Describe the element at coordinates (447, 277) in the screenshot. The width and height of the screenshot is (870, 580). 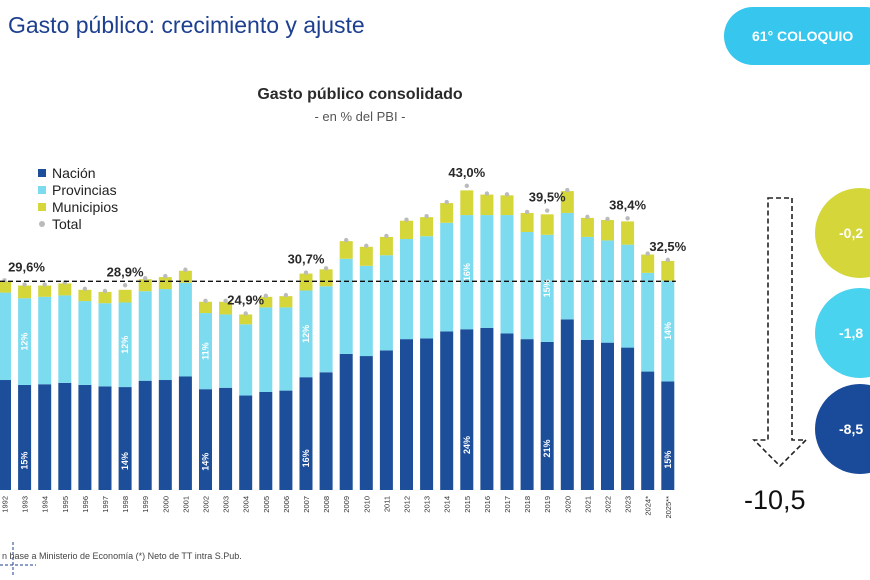
I see `bar-provincias-2014` at that location.